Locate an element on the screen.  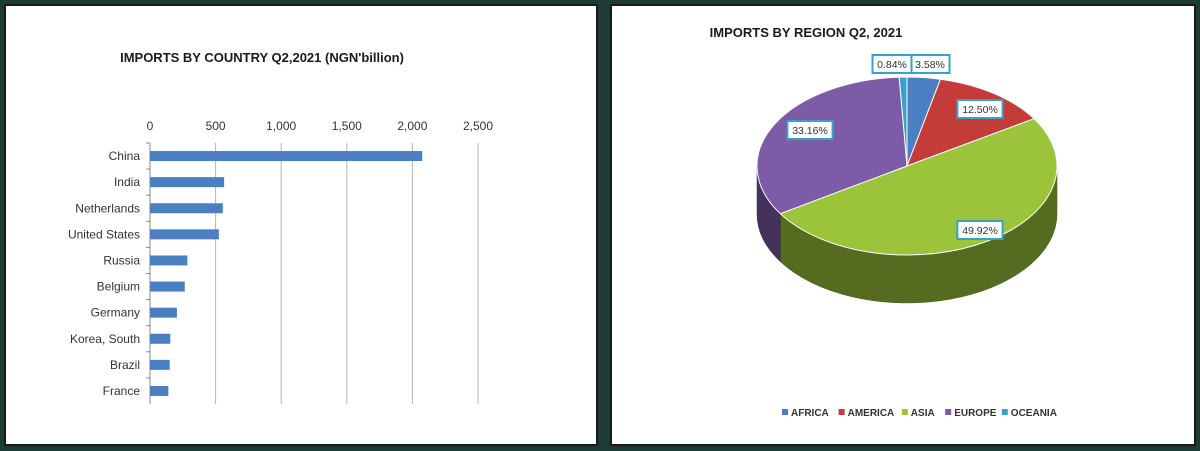
x-tick-label: 2,000 is located at coordinates (412, 126).